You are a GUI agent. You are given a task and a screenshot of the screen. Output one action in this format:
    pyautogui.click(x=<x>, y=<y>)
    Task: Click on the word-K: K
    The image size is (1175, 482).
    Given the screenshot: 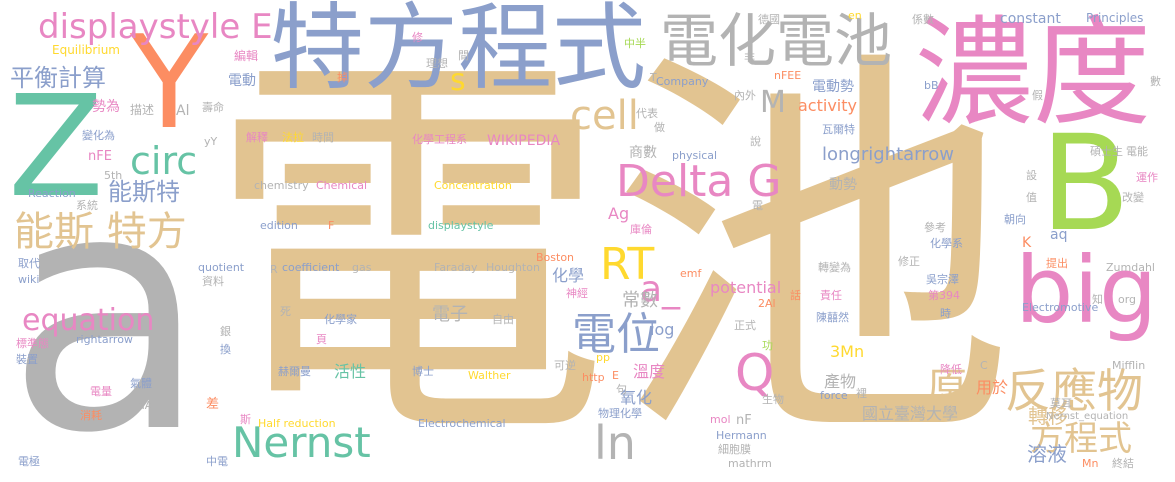 What is the action you would take?
    pyautogui.click(x=1027, y=243)
    